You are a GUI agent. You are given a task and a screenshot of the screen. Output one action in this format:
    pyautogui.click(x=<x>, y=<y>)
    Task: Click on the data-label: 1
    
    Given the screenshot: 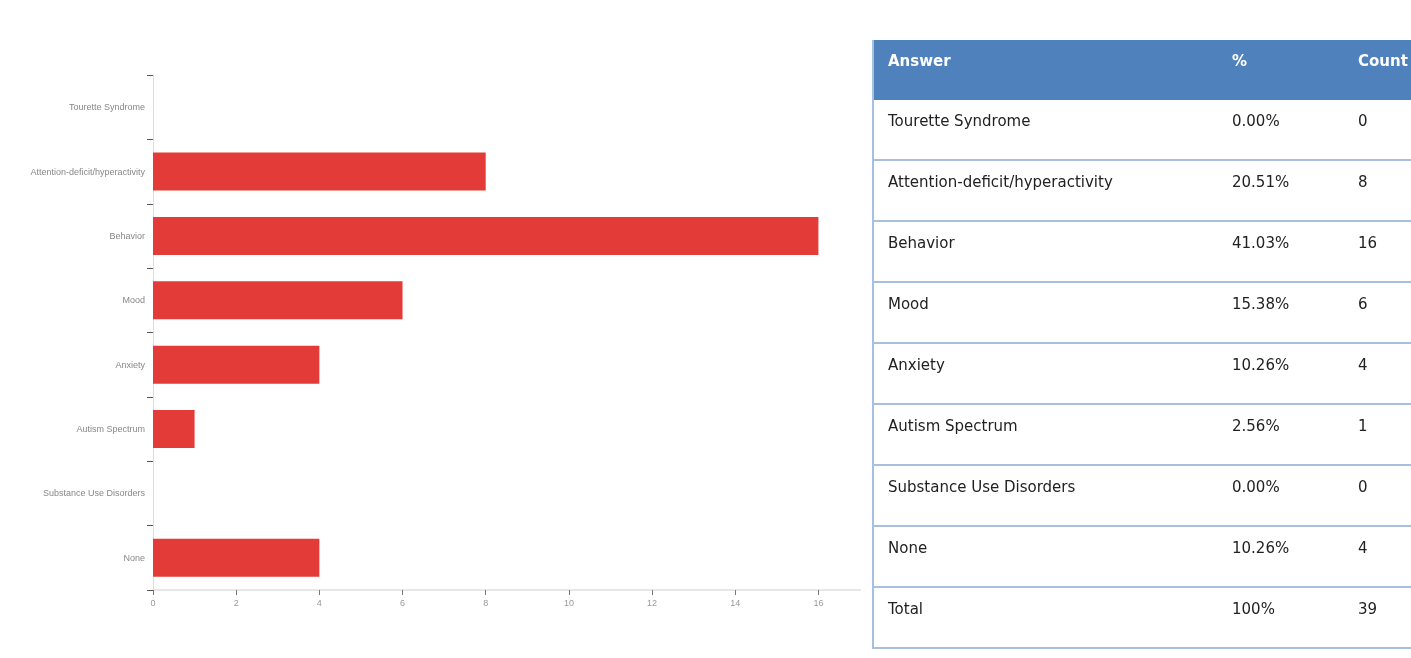 What is the action you would take?
    pyautogui.click(x=1377, y=434)
    